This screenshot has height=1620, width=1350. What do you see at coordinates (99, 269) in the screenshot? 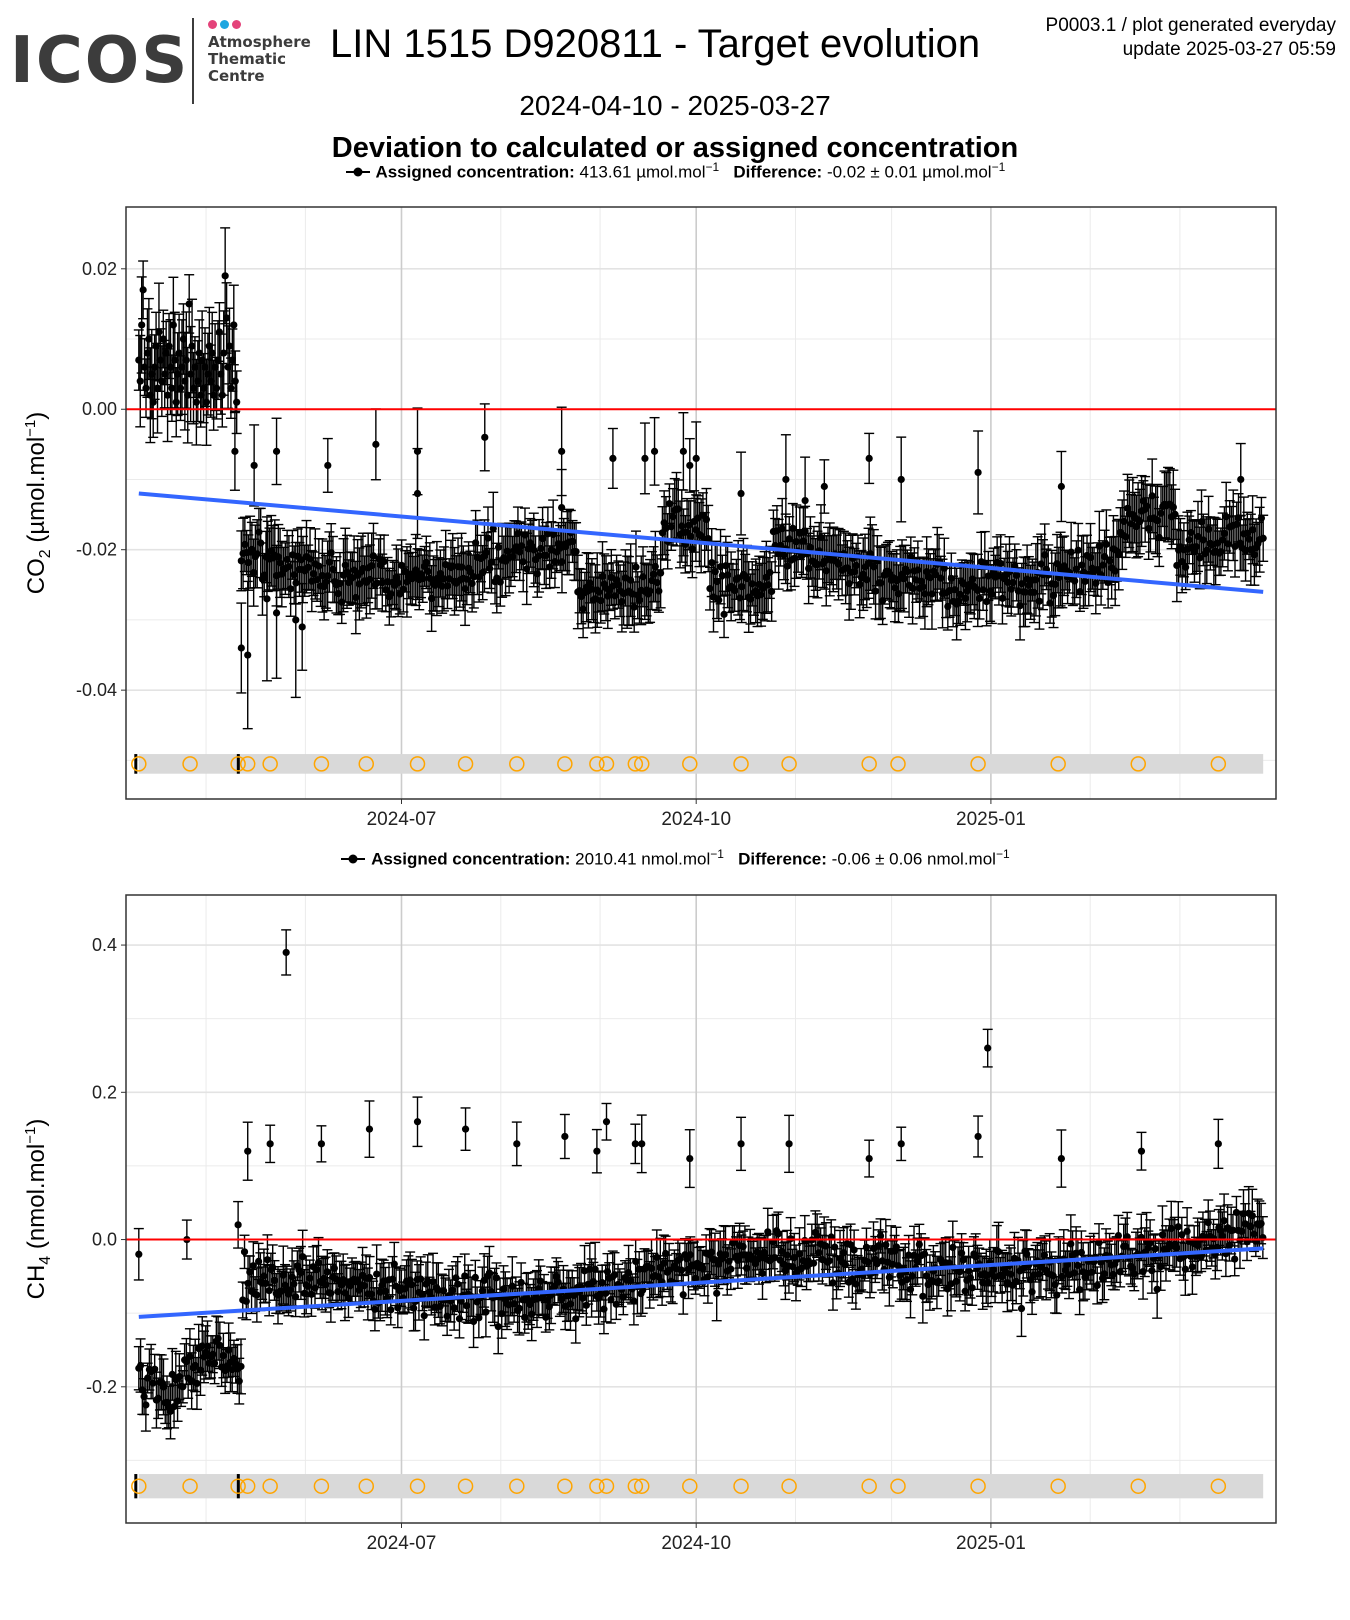
I see `y-tick-label: 0.02` at bounding box center [99, 269].